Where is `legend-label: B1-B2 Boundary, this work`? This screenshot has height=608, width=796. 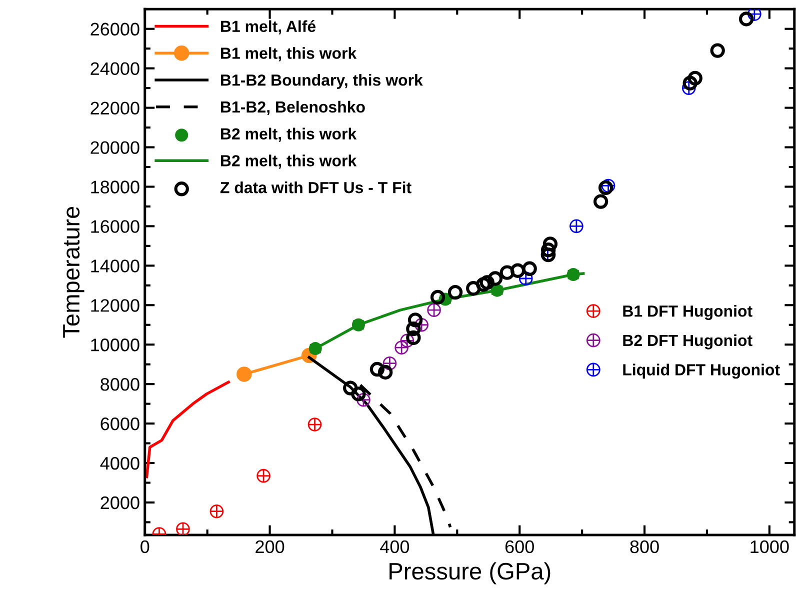
legend-label: B1-B2 Boundary, this work is located at coordinates (322, 81).